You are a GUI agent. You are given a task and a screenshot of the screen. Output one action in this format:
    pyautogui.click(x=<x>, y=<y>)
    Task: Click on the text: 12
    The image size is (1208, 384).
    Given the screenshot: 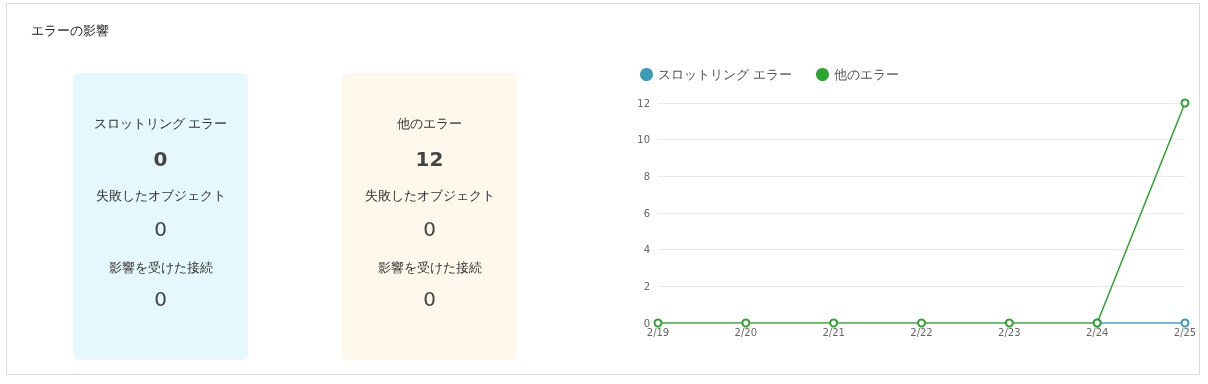 What is the action you would take?
    pyautogui.click(x=429, y=159)
    